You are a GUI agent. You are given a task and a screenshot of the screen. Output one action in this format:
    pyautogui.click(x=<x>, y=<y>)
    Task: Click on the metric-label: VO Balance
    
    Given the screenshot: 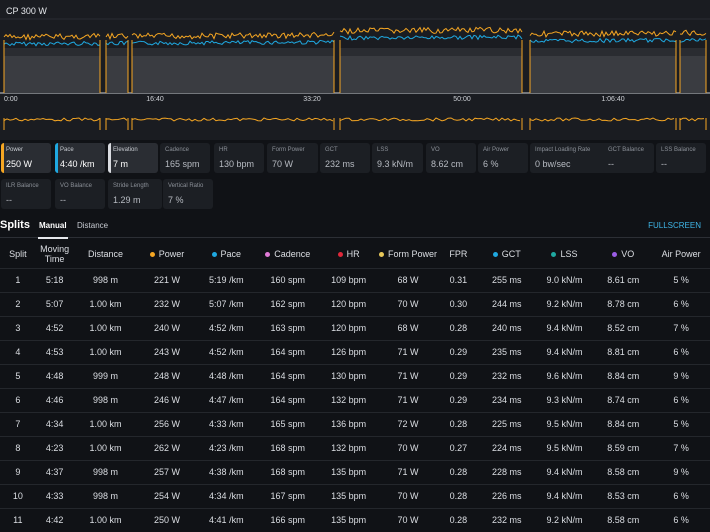 What is the action you would take?
    pyautogui.click(x=76, y=186)
    